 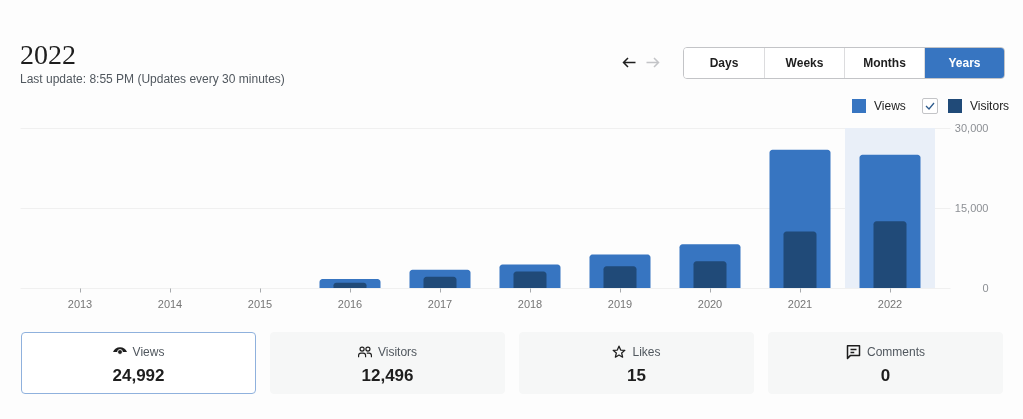 I want to click on text: 24,992, so click(x=138, y=376).